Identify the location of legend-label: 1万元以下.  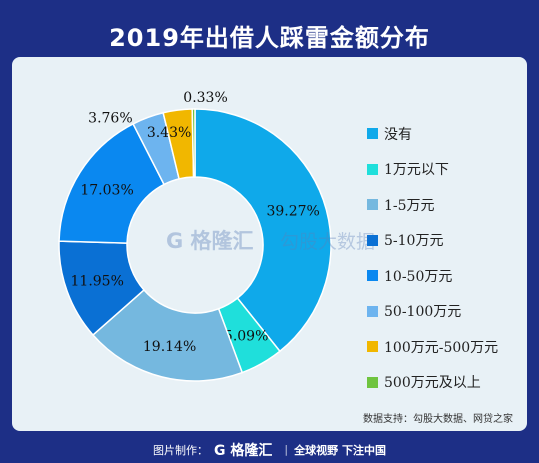
(416, 170).